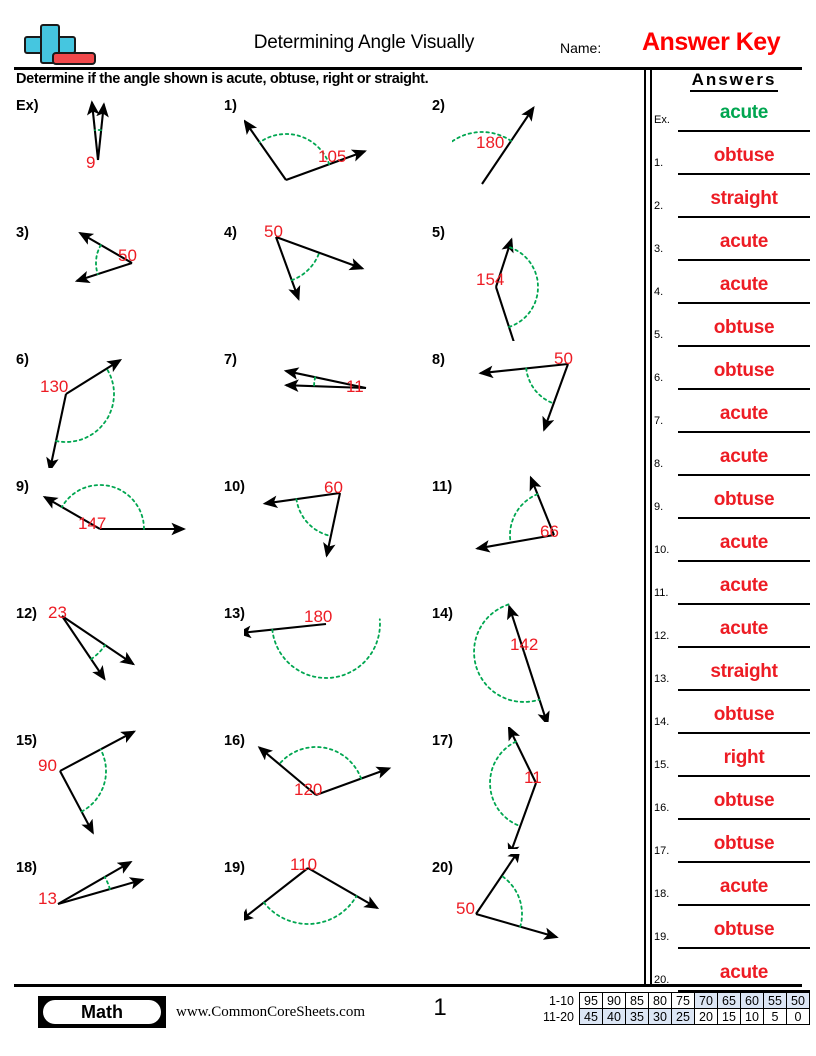 The height and width of the screenshot is (1056, 816). What do you see at coordinates (92, 642) in the screenshot?
I see `angle-diagram: 23` at bounding box center [92, 642].